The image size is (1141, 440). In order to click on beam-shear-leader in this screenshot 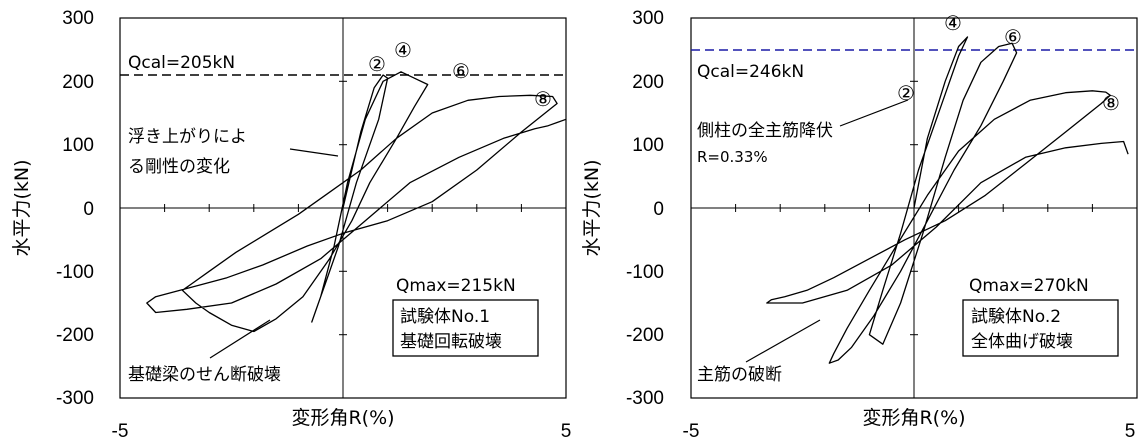, I will do `click(240, 339)`.